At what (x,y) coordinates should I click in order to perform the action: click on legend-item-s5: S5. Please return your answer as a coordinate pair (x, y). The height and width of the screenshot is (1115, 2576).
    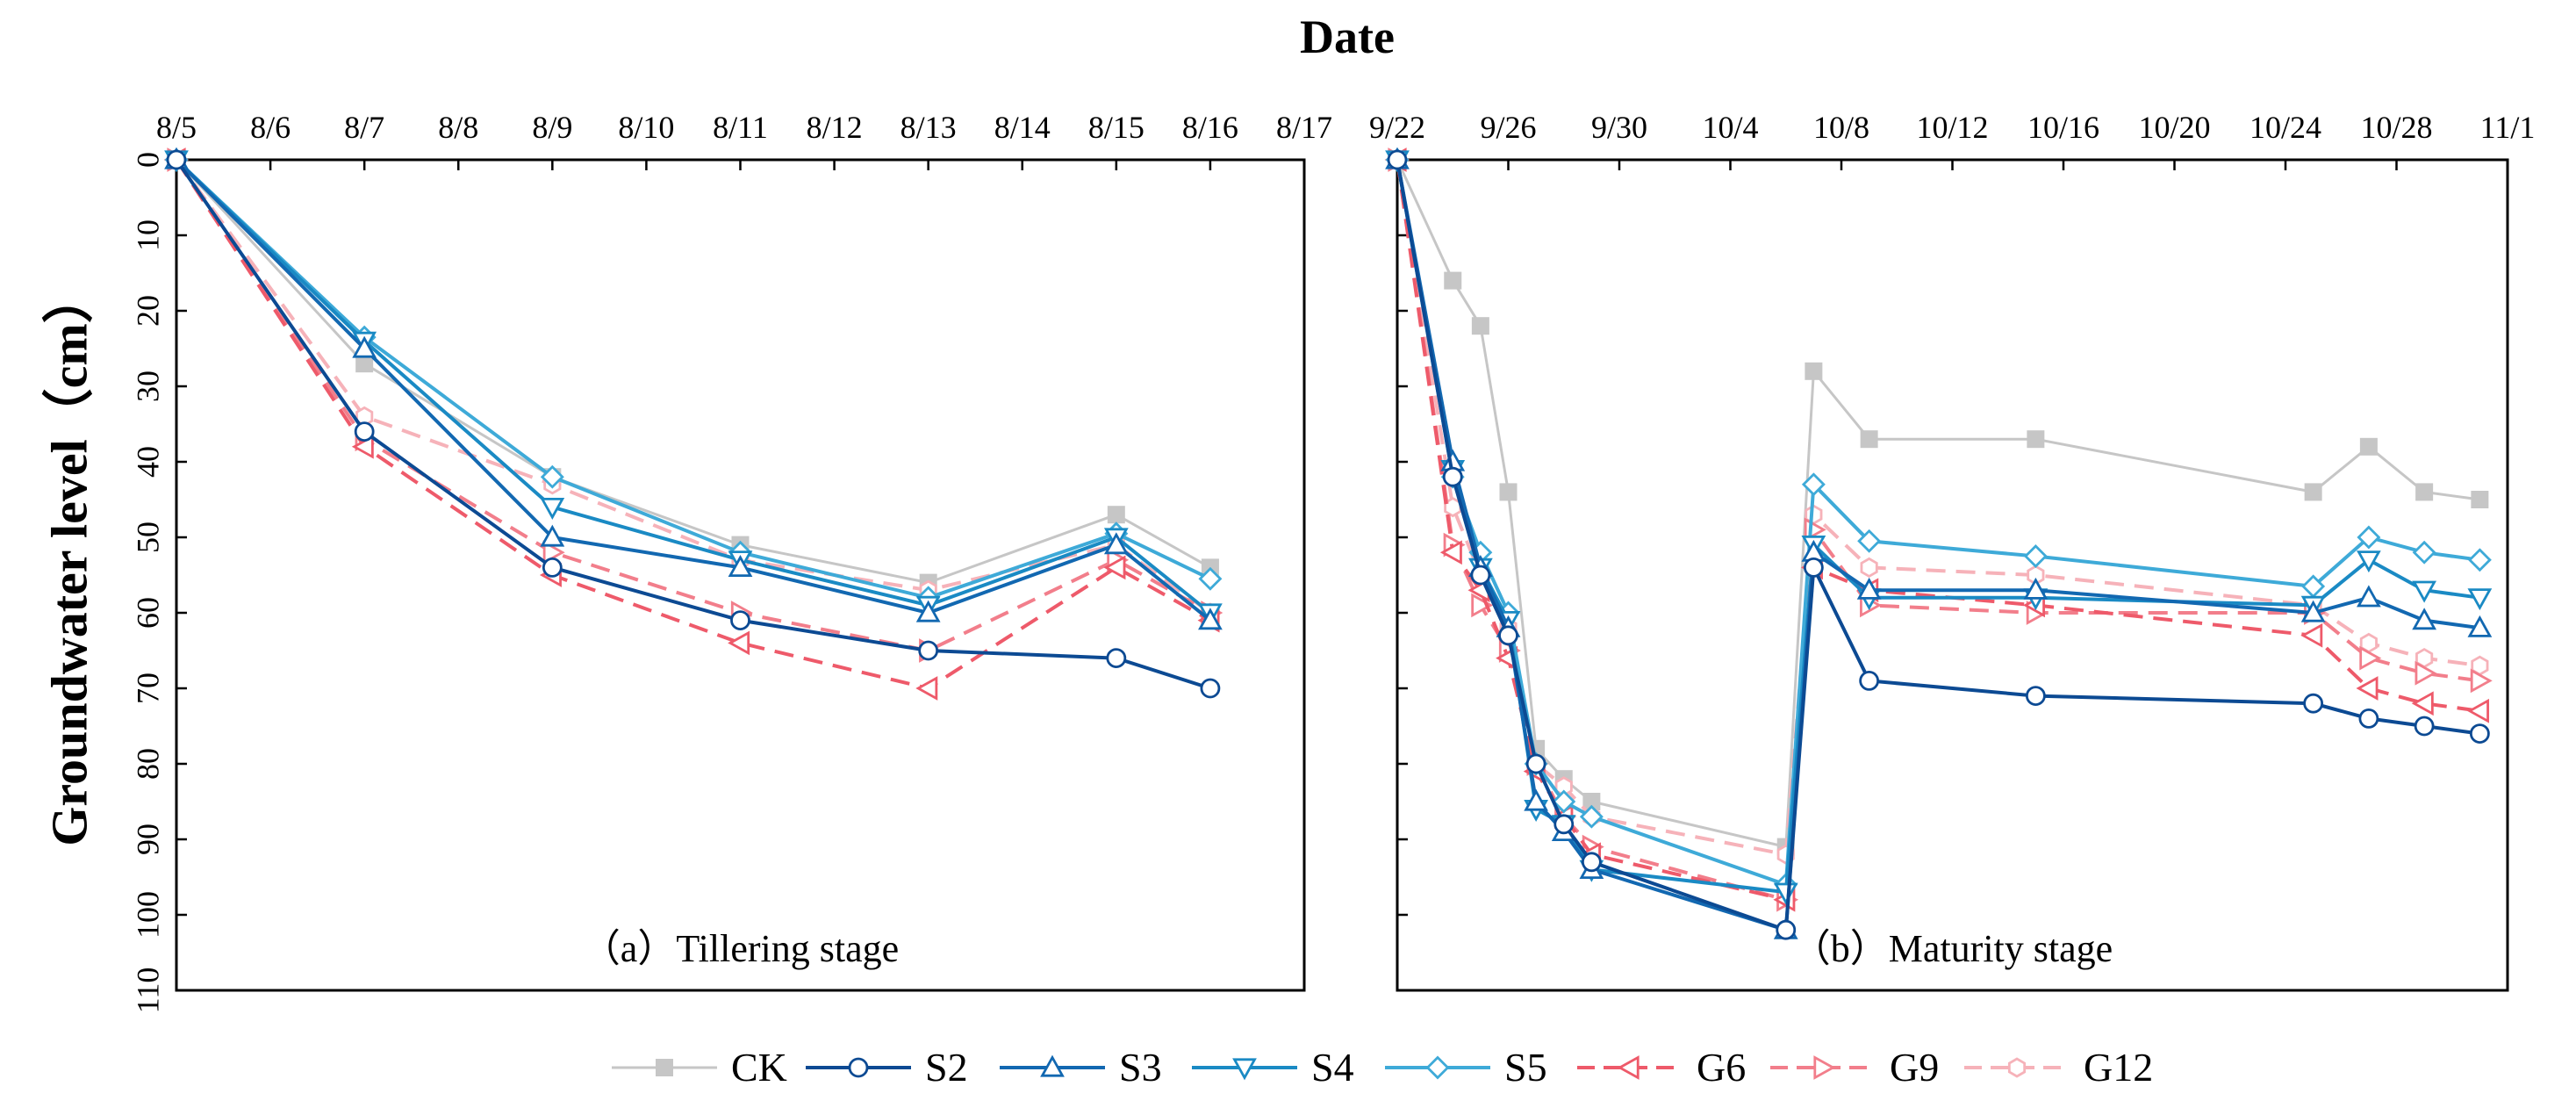
    Looking at the image, I should click on (1466, 1067).